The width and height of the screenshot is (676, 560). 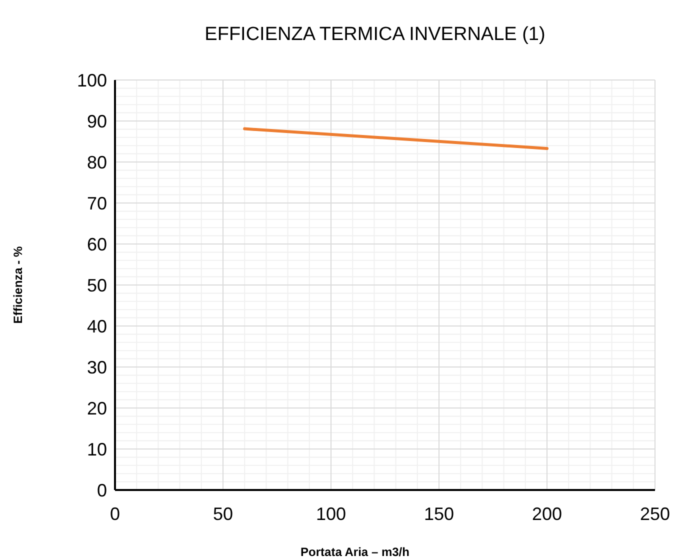 I want to click on x-axis-title: Portata Aria – m3/h, so click(x=355, y=552).